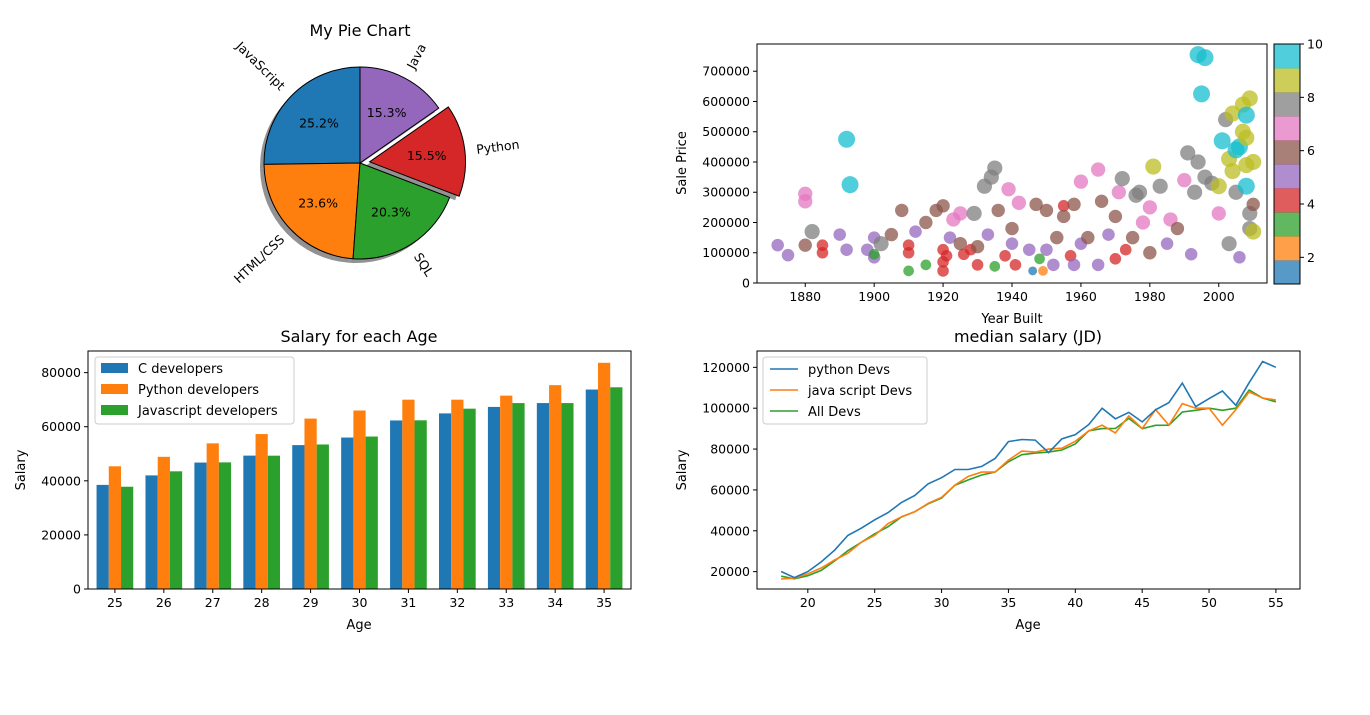 This screenshot has height=715, width=1370. I want to click on bar-chart-title: Salary for each Age, so click(358, 336).